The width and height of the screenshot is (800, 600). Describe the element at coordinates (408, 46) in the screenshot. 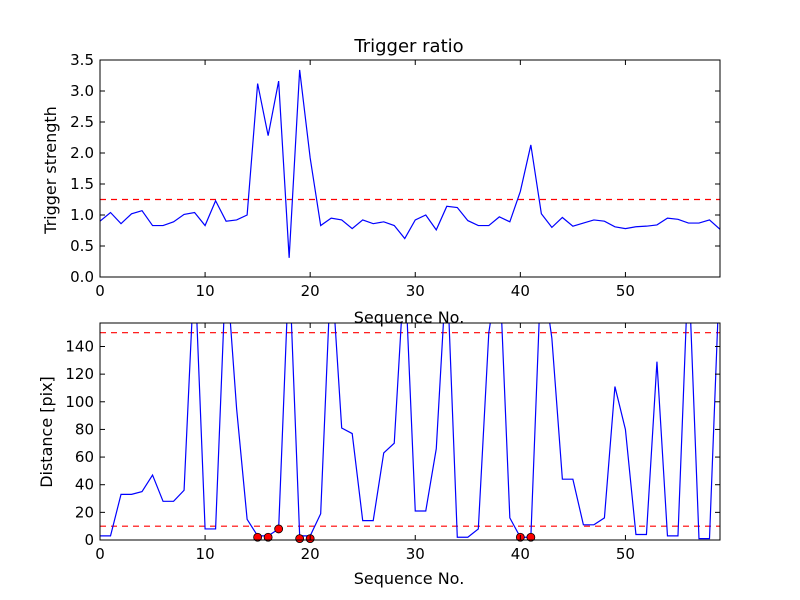

I see `chart-title: Trigger ratio` at that location.